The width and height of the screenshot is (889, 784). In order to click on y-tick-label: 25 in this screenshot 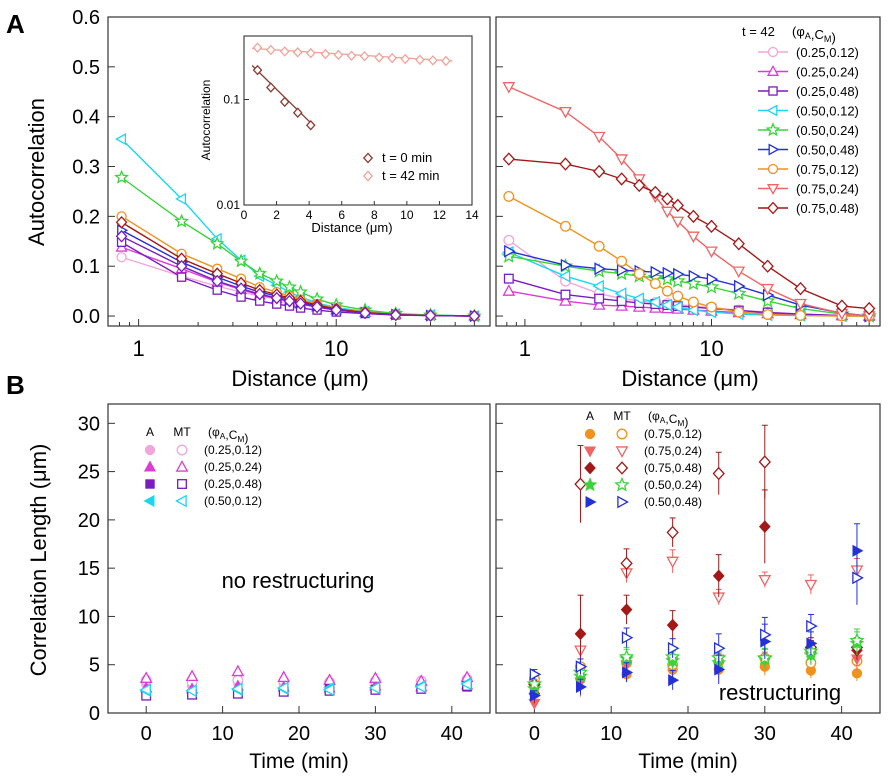, I will do `click(89, 473)`.